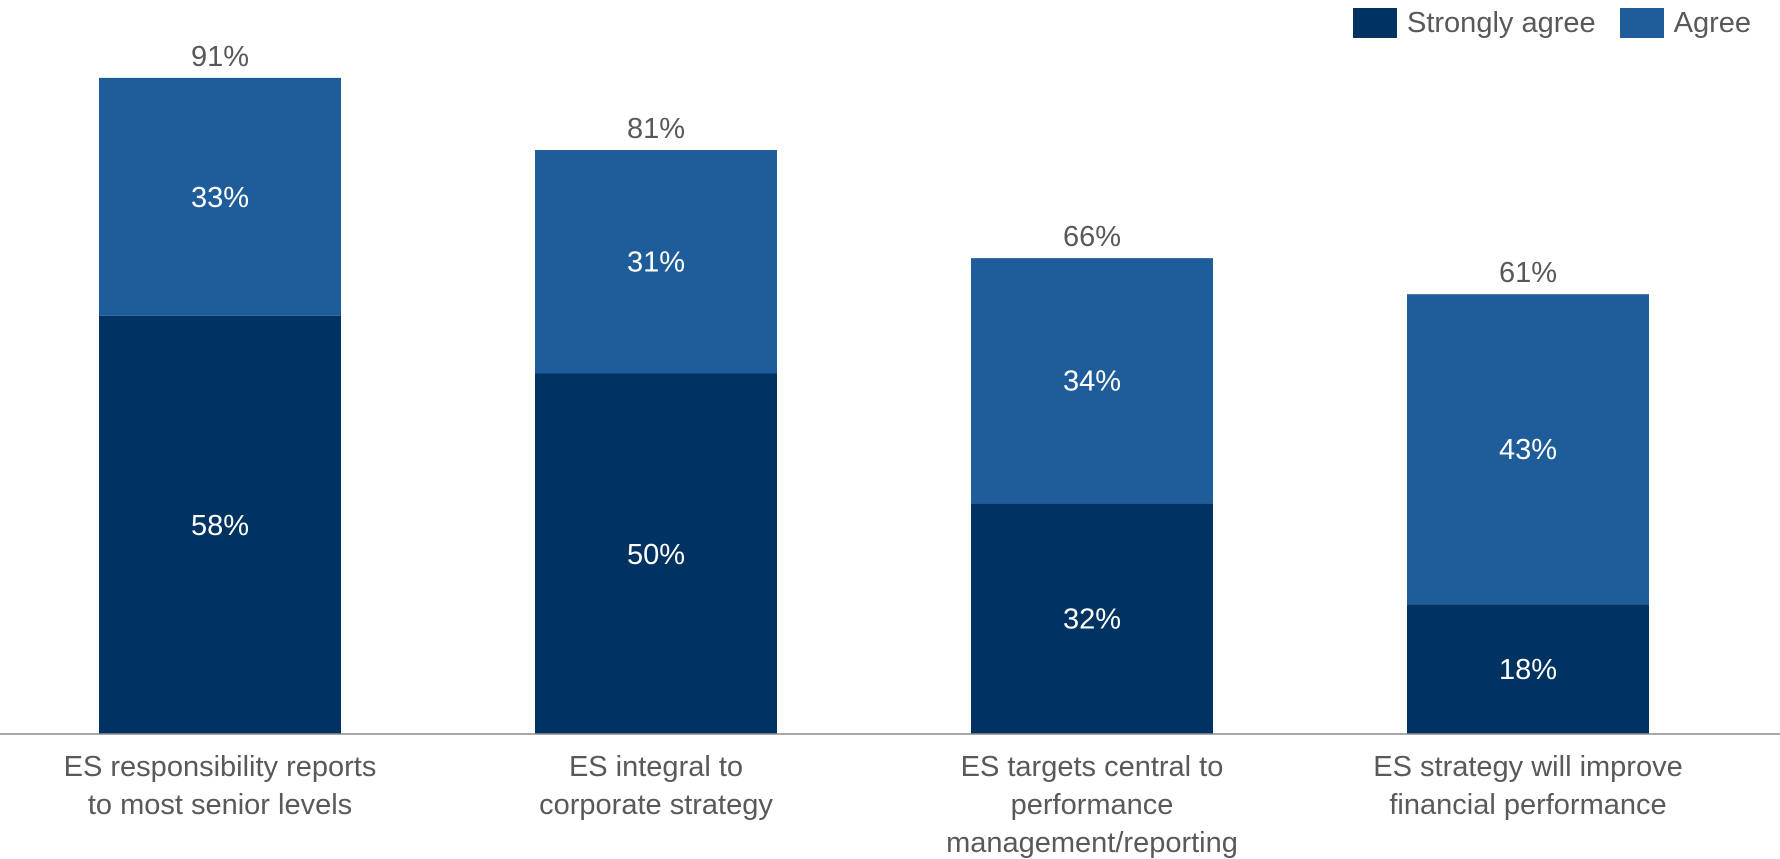 The height and width of the screenshot is (859, 1780). I want to click on category-label: financial performance, so click(1527, 805).